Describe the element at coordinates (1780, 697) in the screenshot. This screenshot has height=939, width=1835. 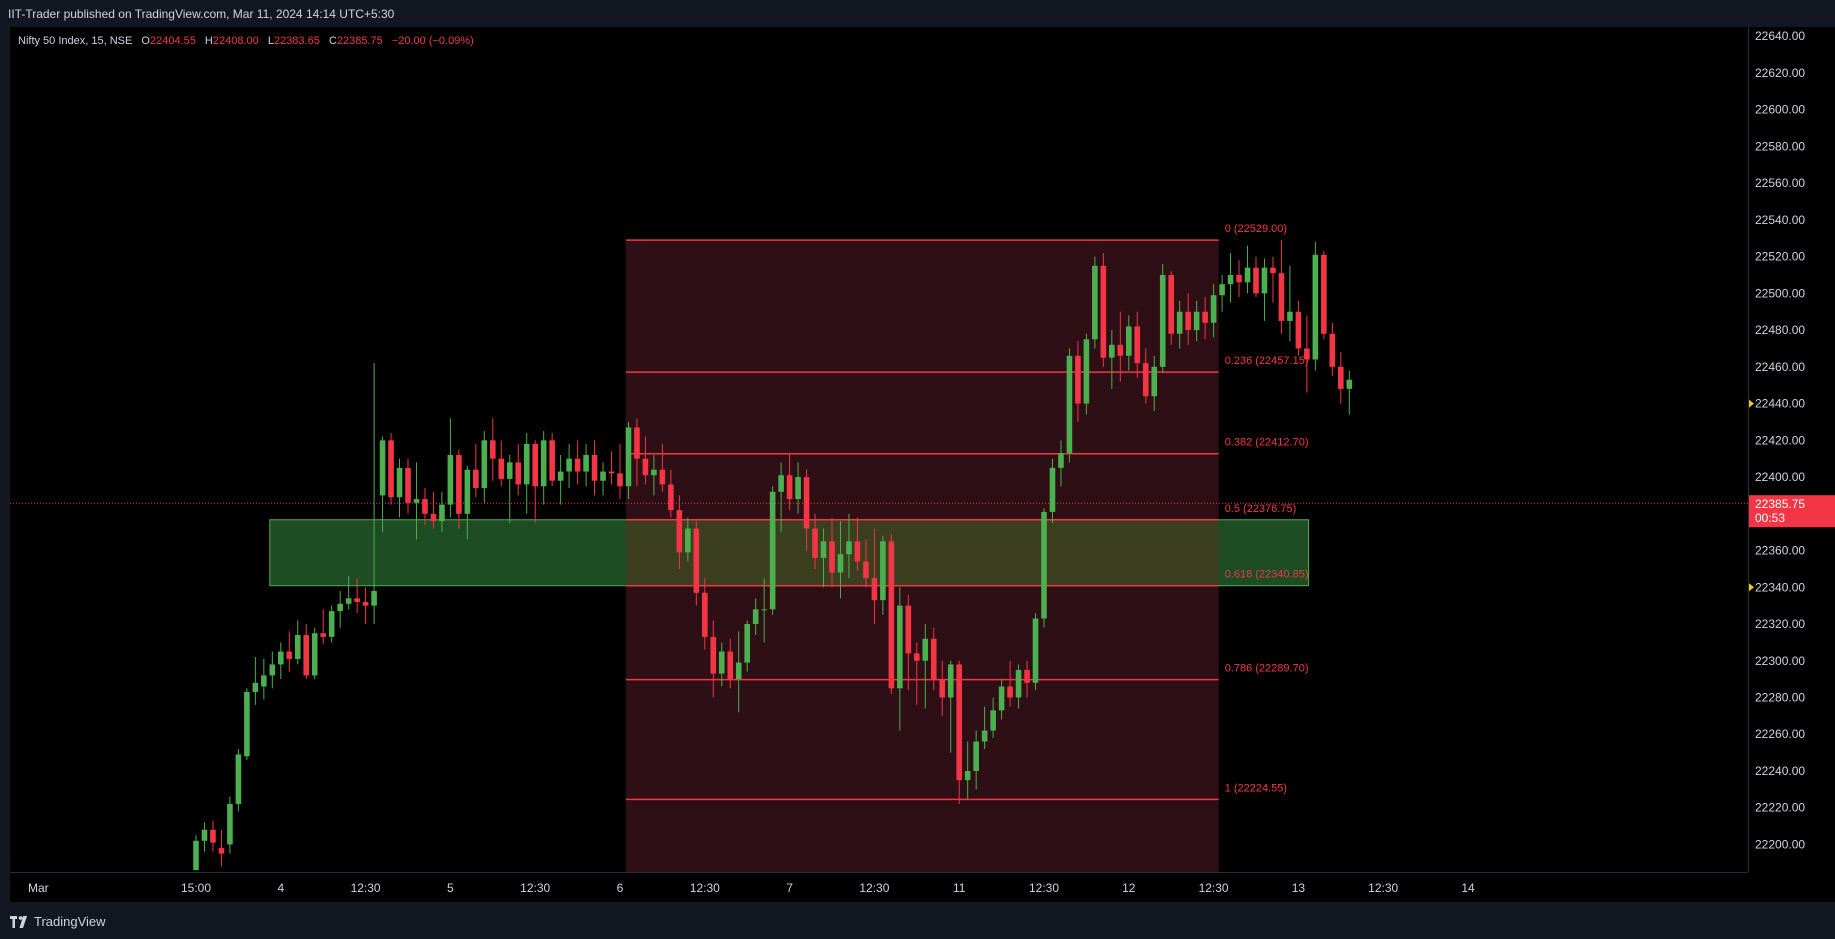
I see `price-tick-label: 22280.00` at that location.